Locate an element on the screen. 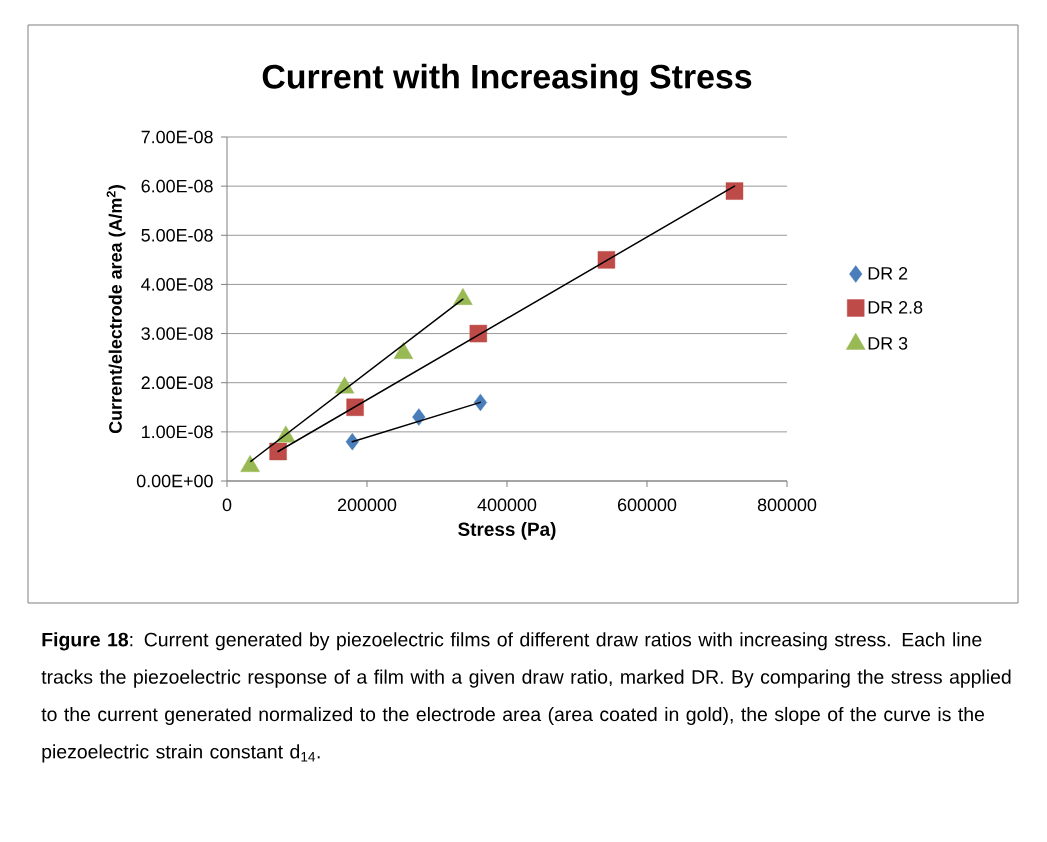 The height and width of the screenshot is (842, 1047). y-tick-label: 3.00E-08 is located at coordinates (177, 333).